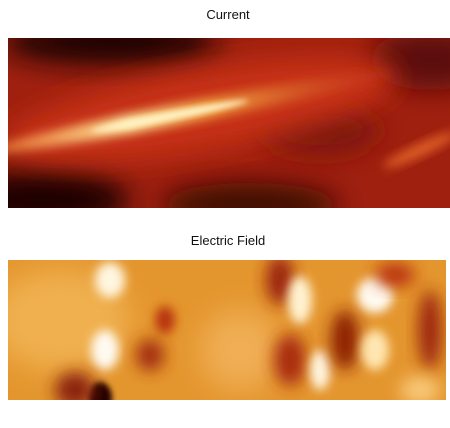 The height and width of the screenshot is (428, 450). Describe the element at coordinates (228, 14) in the screenshot. I see `panel-title: Current` at that location.